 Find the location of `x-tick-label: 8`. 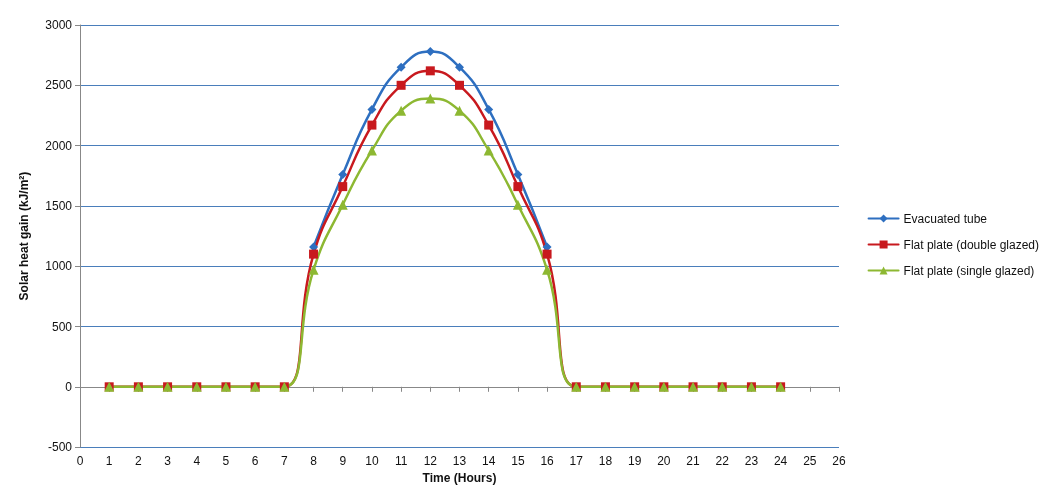

x-tick-label: 8 is located at coordinates (314, 461).